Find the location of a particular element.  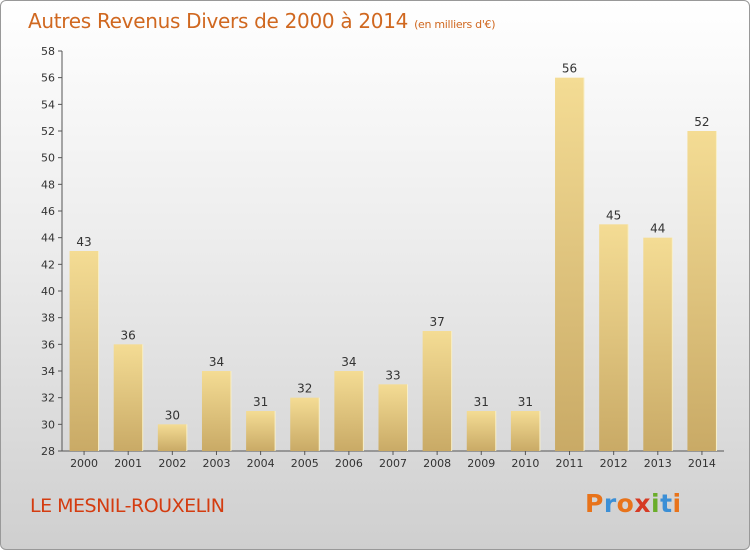

bar-value-label: 36 is located at coordinates (128, 335).